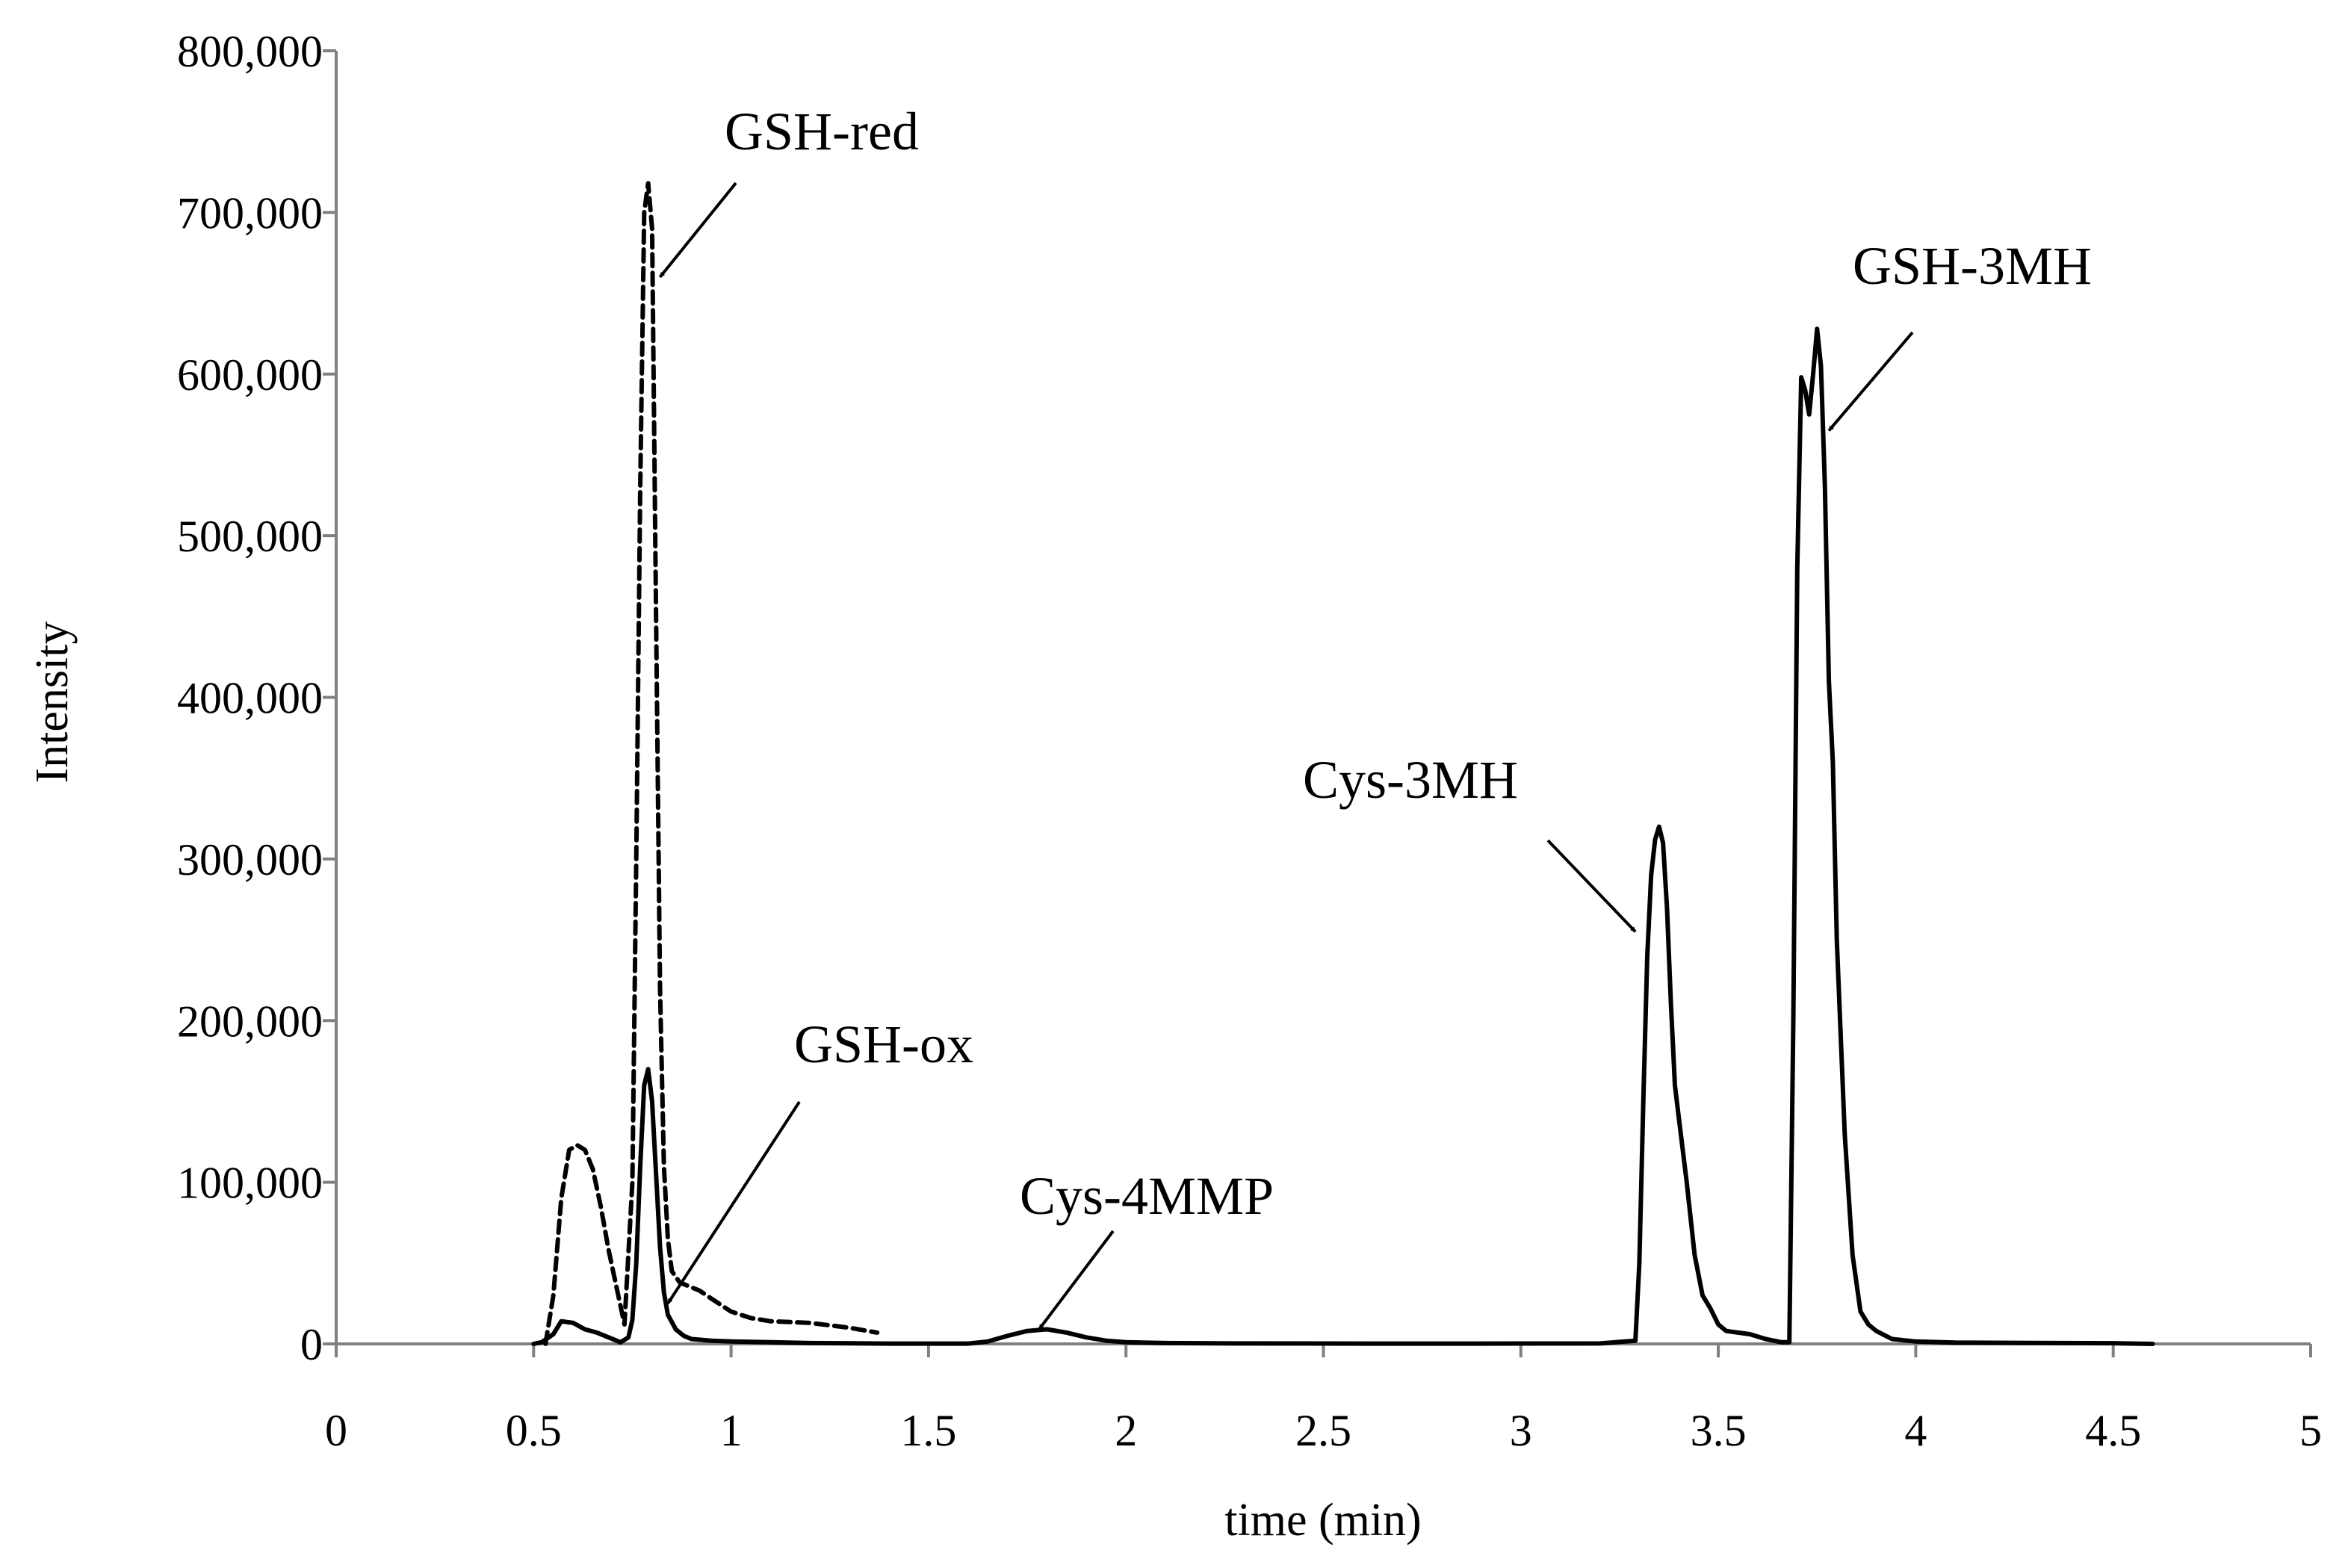  Describe the element at coordinates (250, 860) in the screenshot. I see `y-tick-label: 300,000` at that location.